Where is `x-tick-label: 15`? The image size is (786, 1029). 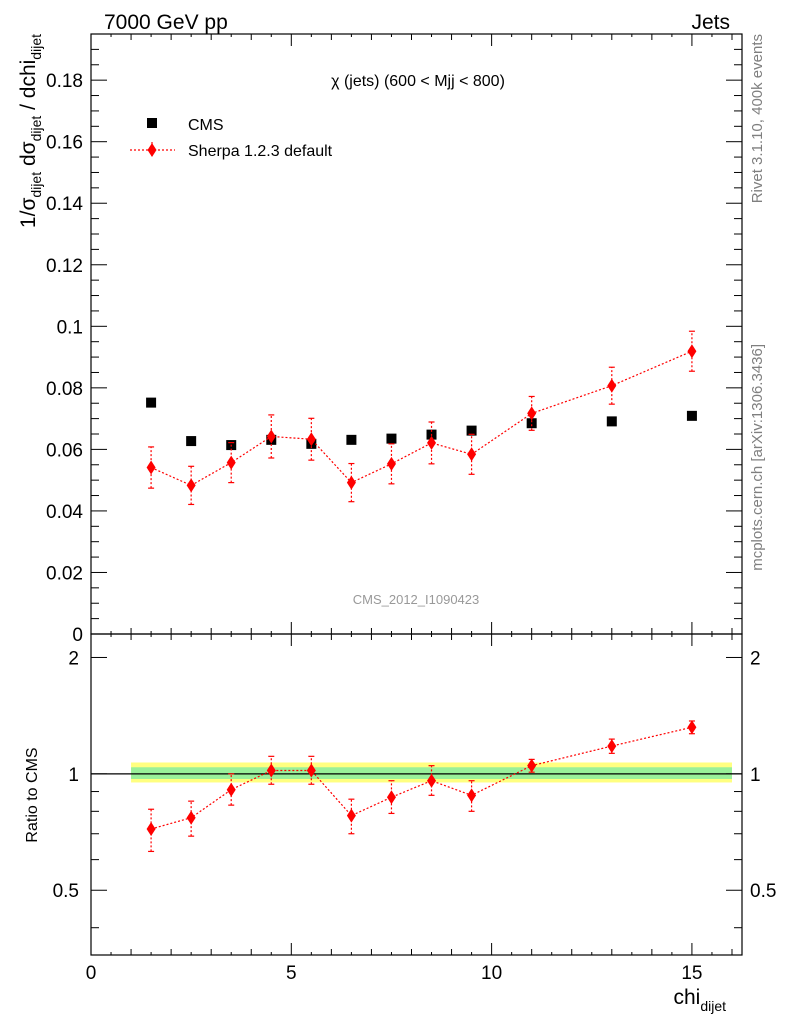
x-tick-label: 15 is located at coordinates (691, 973).